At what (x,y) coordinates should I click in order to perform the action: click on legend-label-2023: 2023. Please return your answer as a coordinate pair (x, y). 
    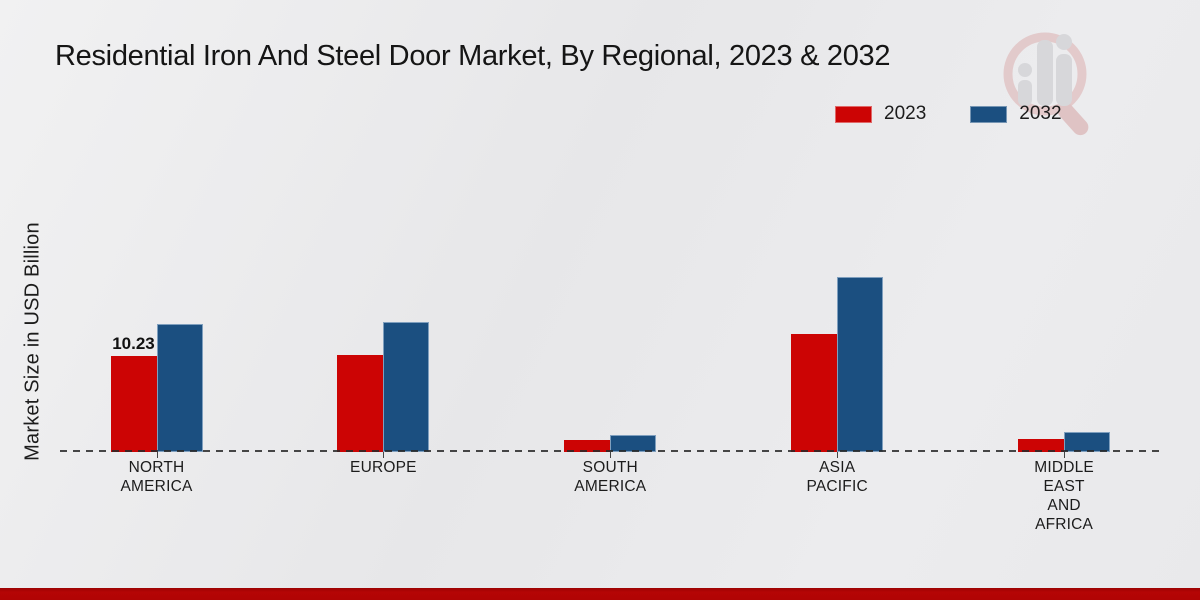
    Looking at the image, I should click on (905, 113).